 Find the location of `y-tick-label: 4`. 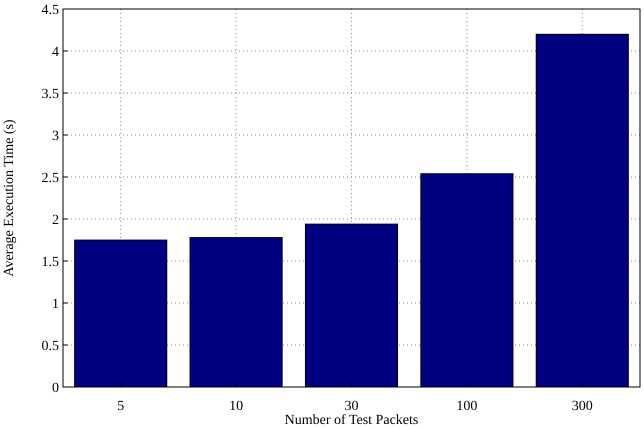

y-tick-label: 4 is located at coordinates (55, 52).